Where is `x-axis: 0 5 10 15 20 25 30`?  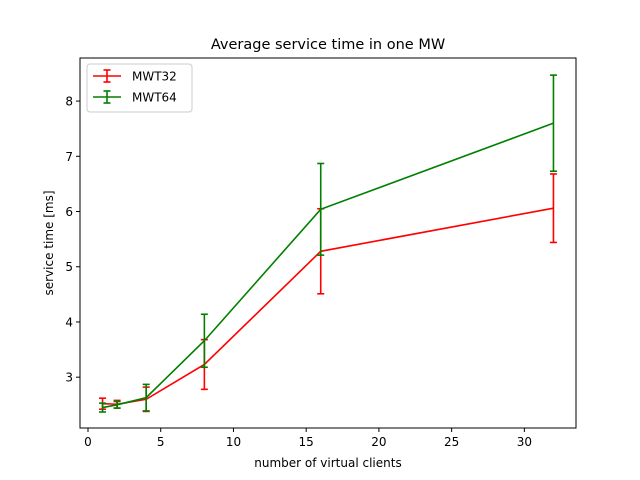 x-axis: 0 5 10 15 20 25 30 is located at coordinates (308, 438).